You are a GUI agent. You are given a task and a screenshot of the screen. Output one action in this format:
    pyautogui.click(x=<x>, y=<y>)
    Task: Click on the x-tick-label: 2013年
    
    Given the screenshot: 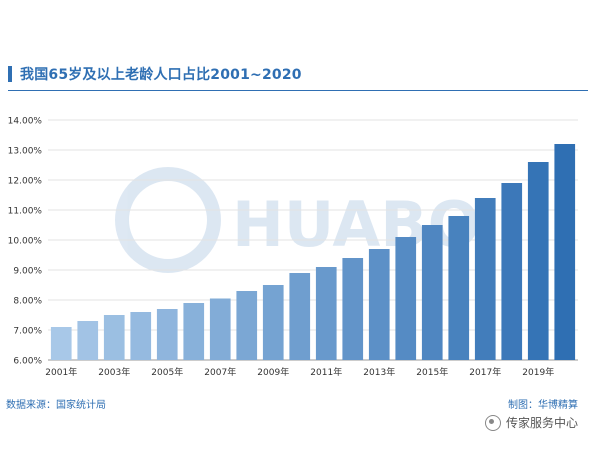 What is the action you would take?
    pyautogui.click(x=379, y=372)
    